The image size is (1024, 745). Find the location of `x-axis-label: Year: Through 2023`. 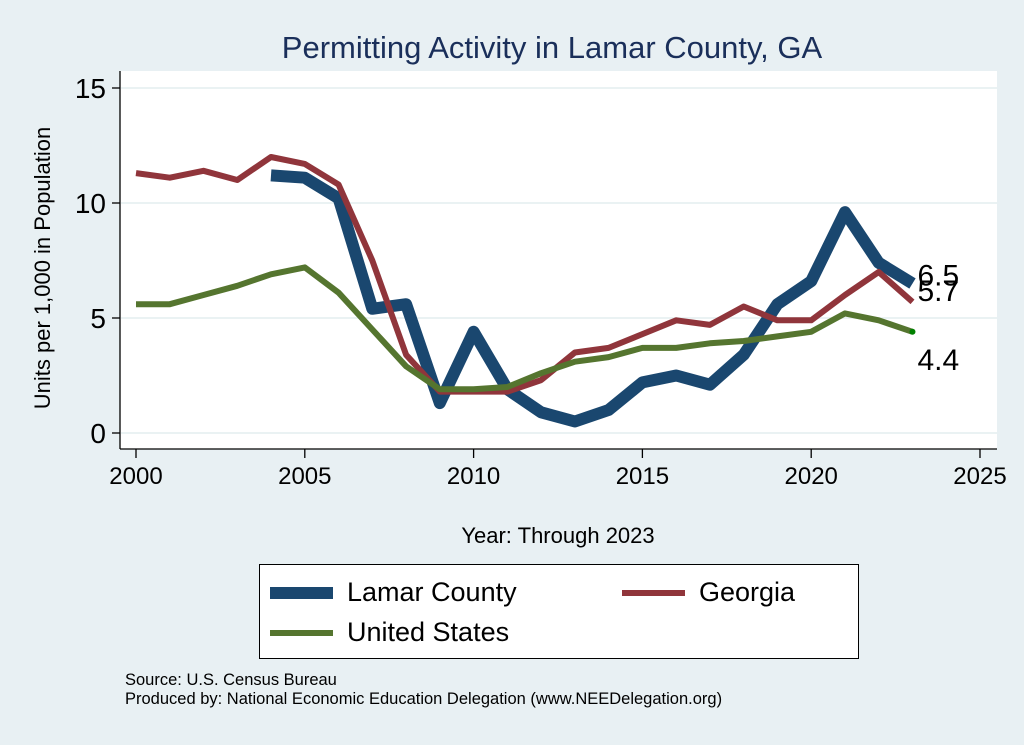

x-axis-label: Year: Through 2023 is located at coordinates (557, 535).